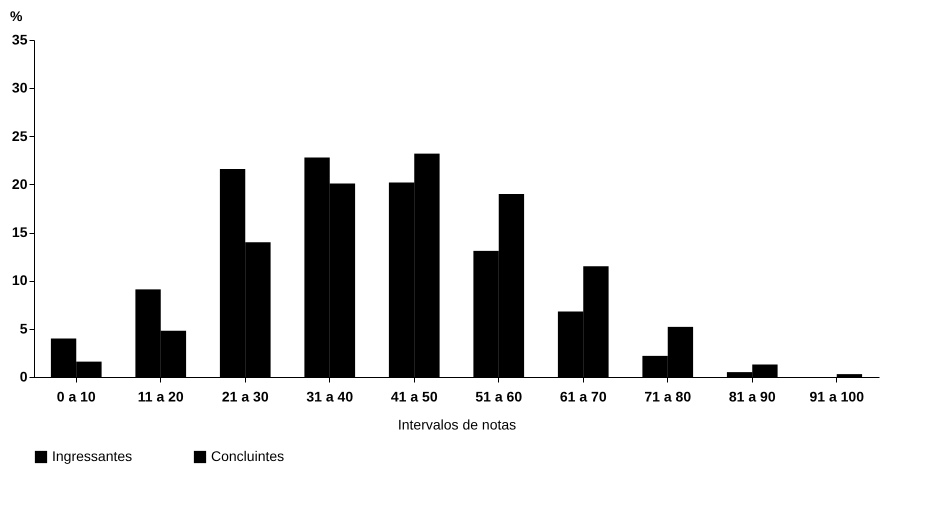  What do you see at coordinates (414, 396) in the screenshot?
I see `x-tick-label: 41 a 50` at bounding box center [414, 396].